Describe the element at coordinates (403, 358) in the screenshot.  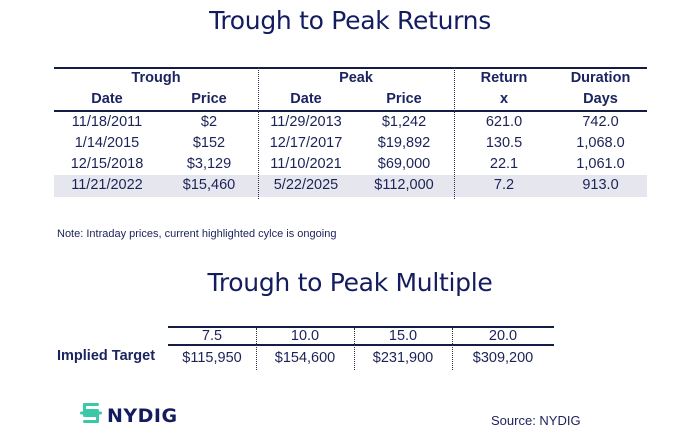
I see `implied-target-value: $231,900` at that location.